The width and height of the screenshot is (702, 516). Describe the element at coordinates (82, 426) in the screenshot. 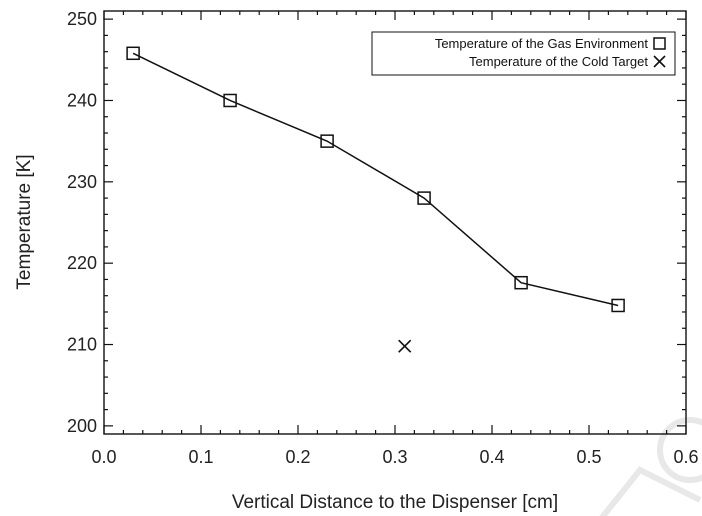

I see `y-tick-label: 200` at that location.